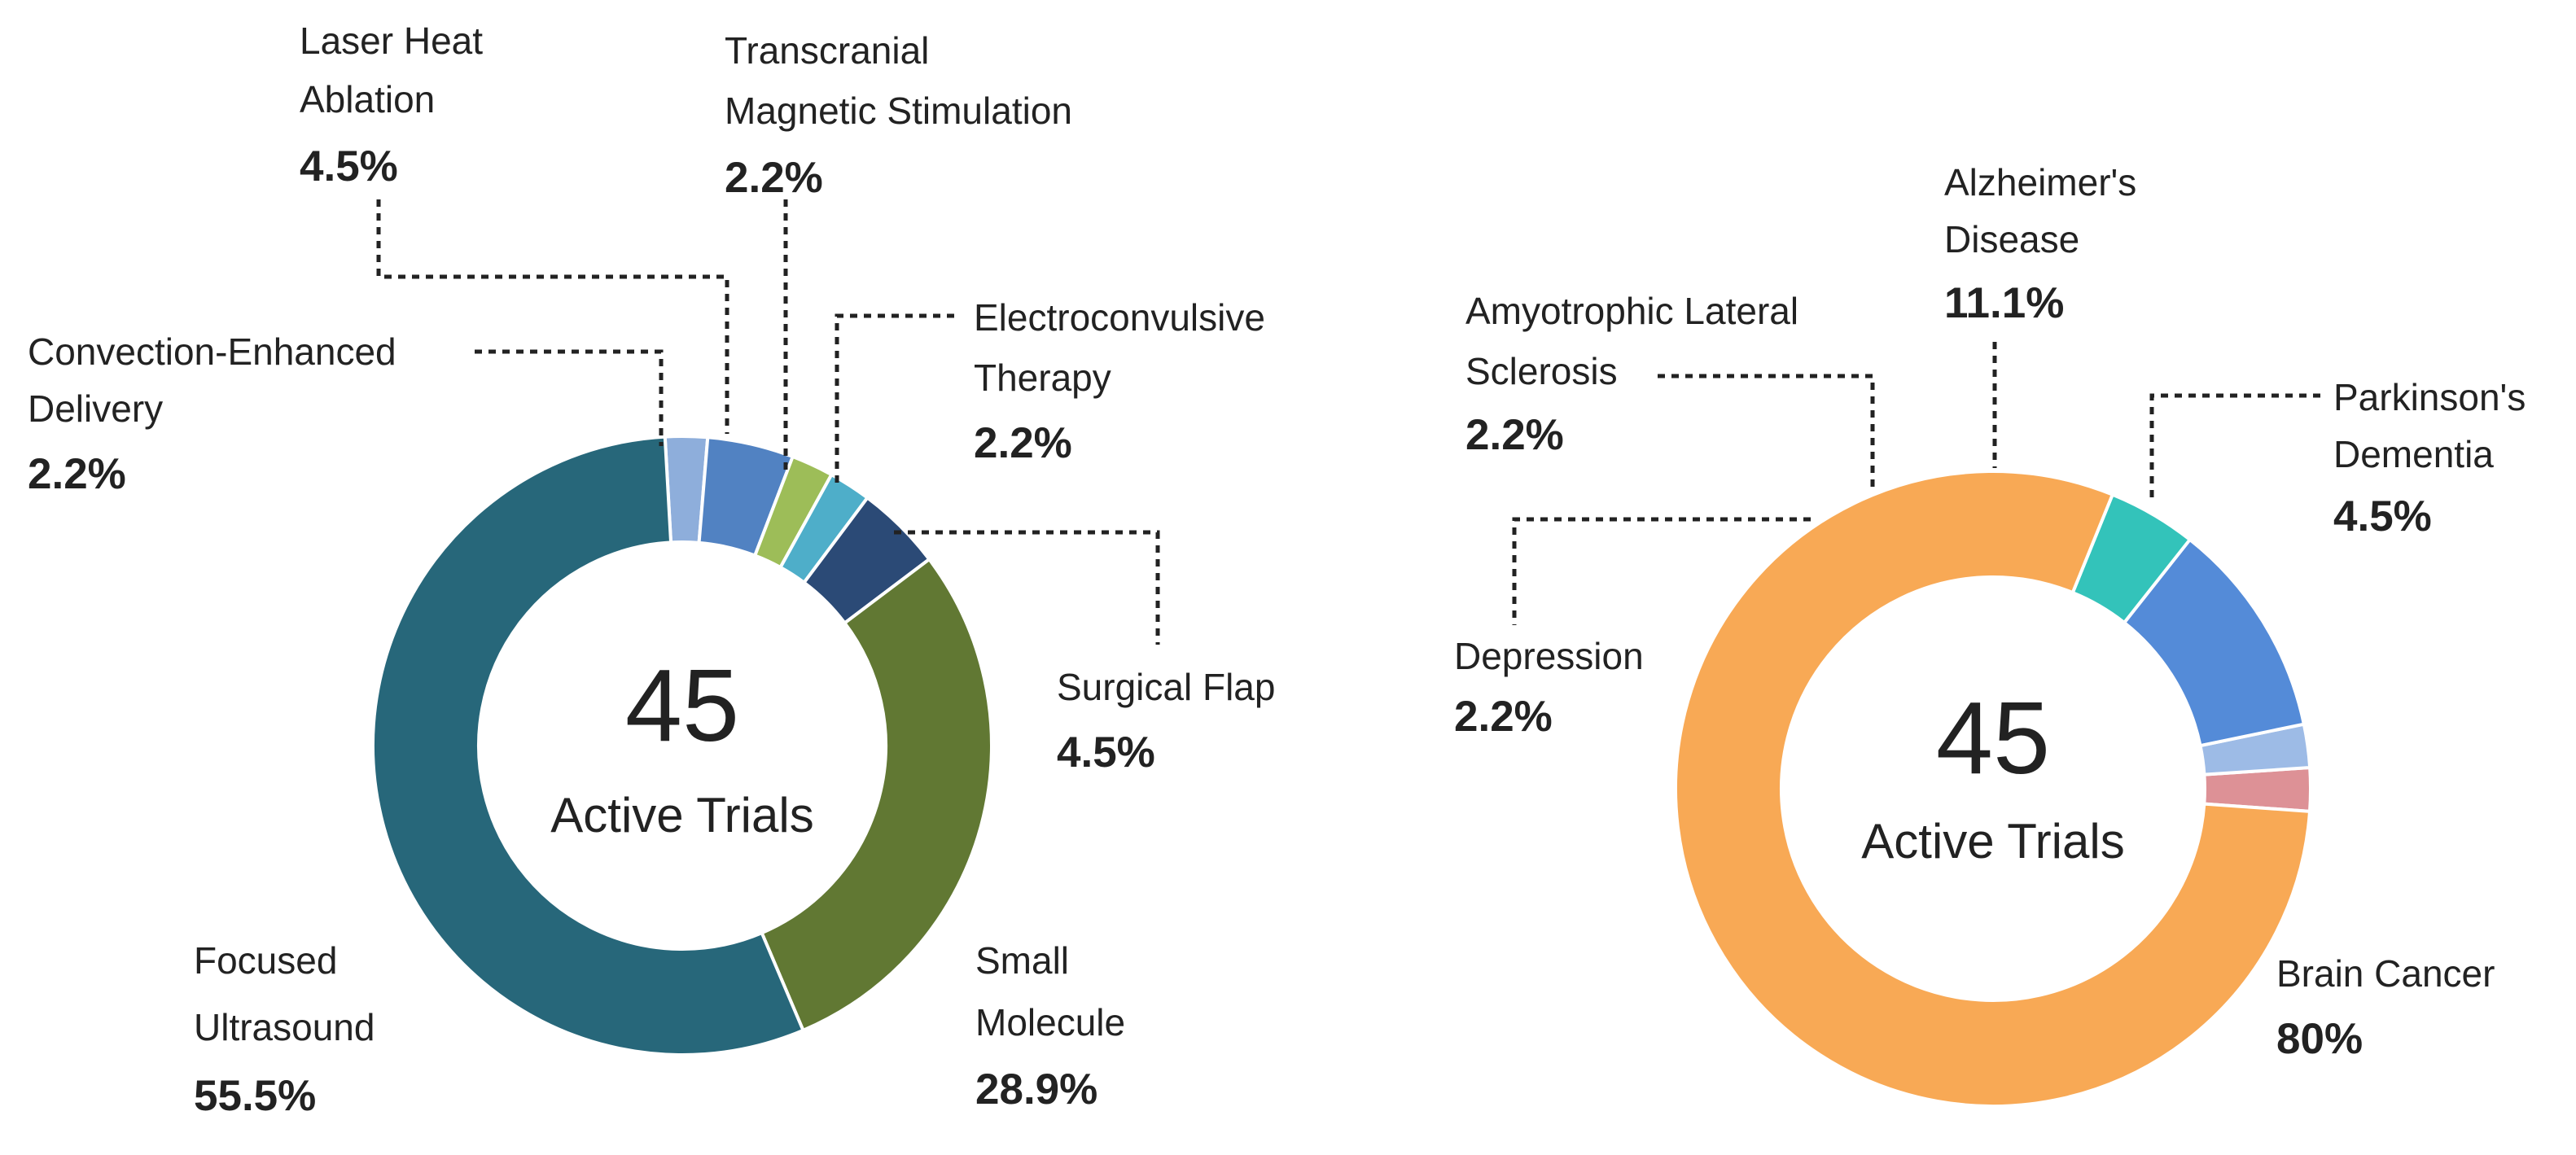 This screenshot has height=1155, width=2576. Describe the element at coordinates (2429, 397) in the screenshot. I see `slice-label-line: Parkinson's` at that location.